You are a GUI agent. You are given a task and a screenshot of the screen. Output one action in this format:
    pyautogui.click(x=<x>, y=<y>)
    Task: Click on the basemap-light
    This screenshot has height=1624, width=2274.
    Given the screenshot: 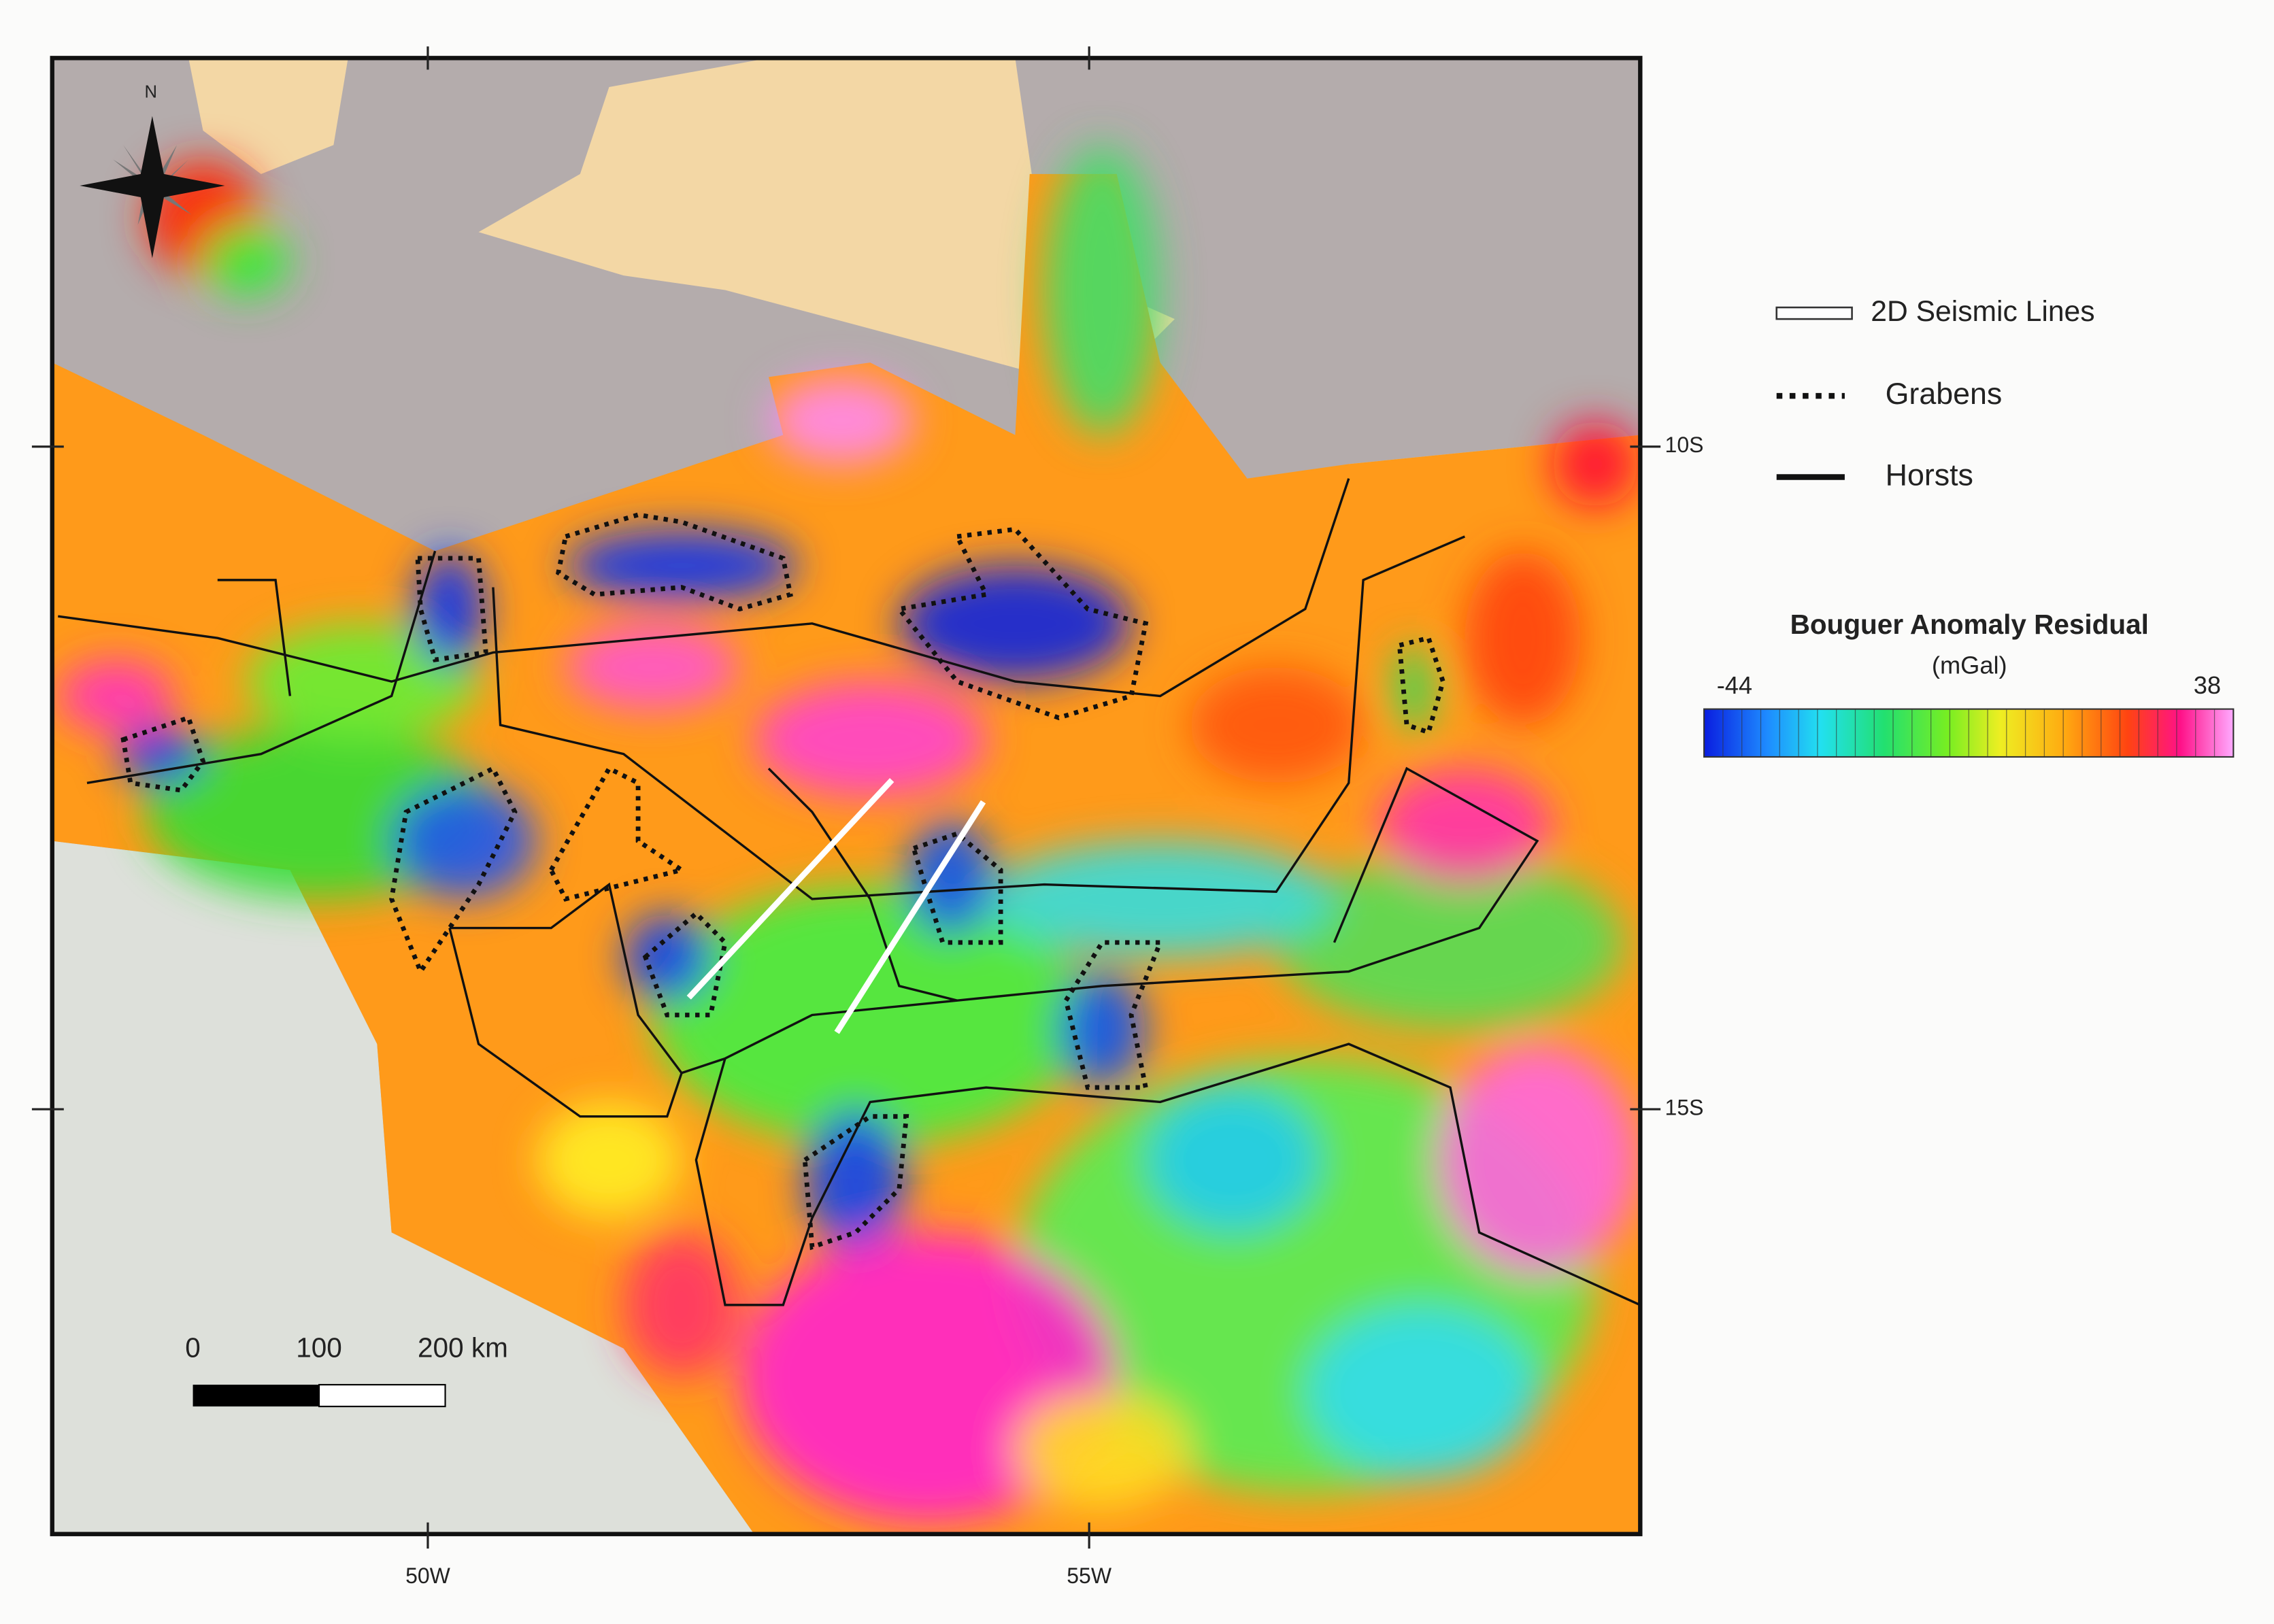 What is the action you would take?
    pyautogui.click(x=403, y=1187)
    